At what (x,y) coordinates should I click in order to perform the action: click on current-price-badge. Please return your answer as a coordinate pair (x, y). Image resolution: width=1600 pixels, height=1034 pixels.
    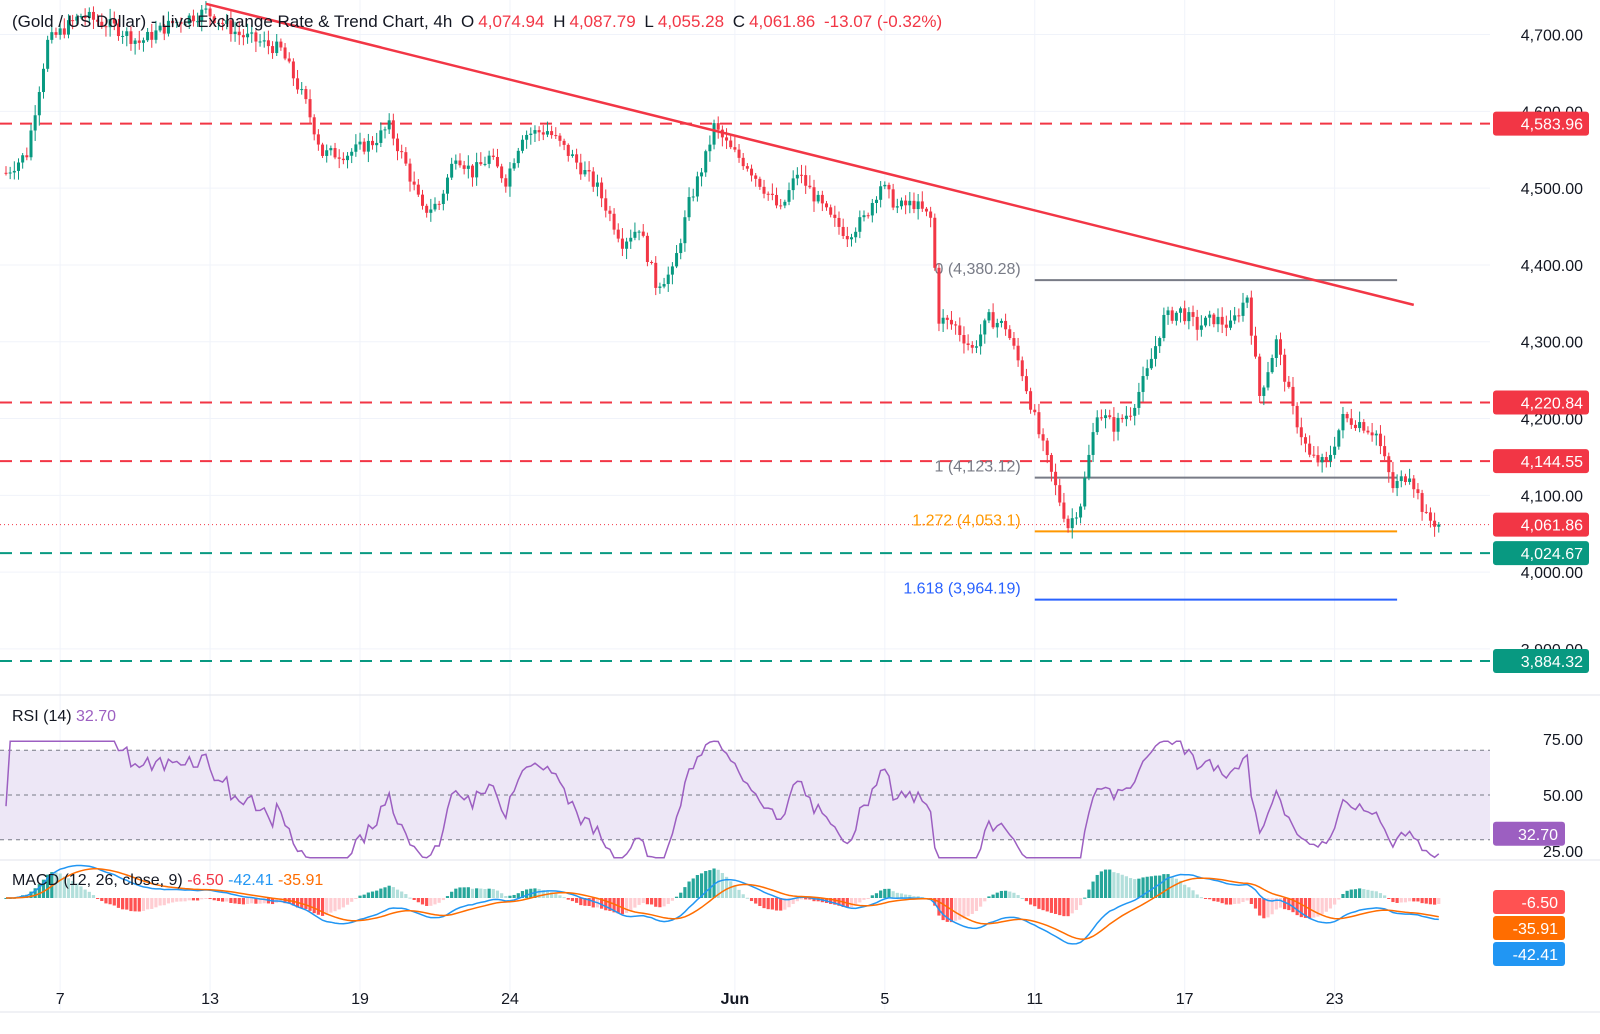
    Looking at the image, I should click on (1541, 524).